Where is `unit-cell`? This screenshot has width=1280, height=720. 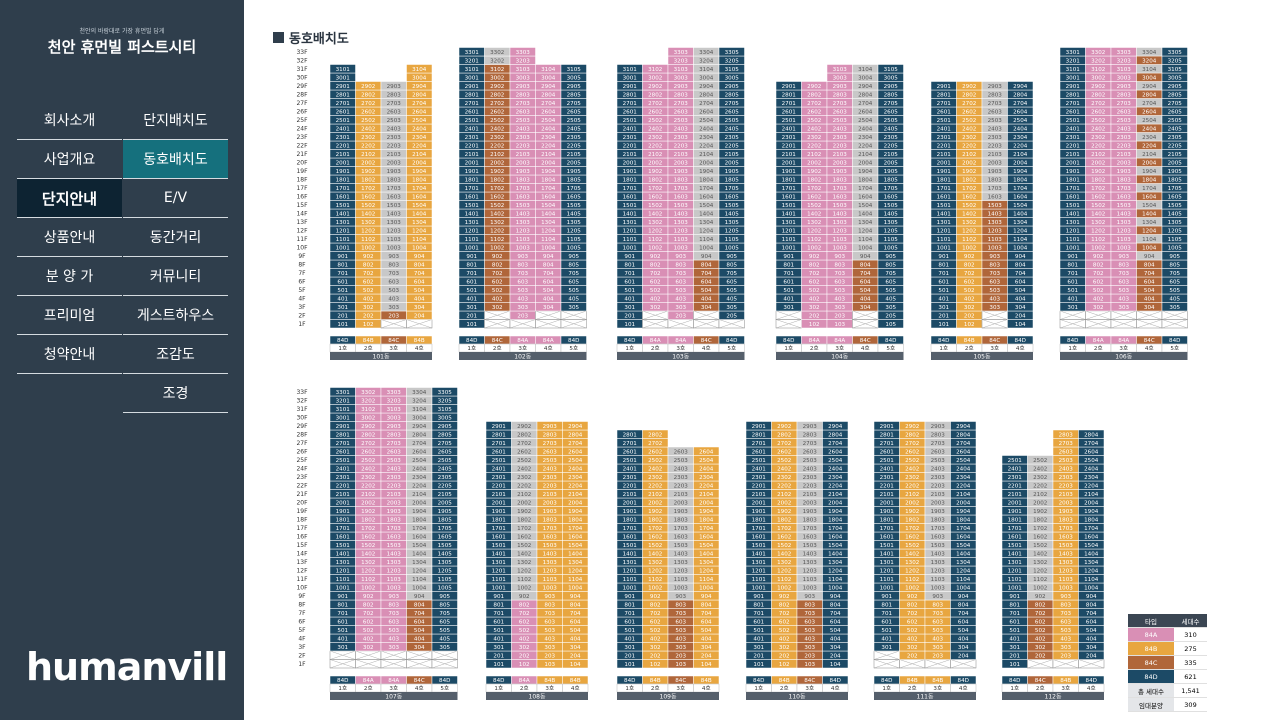 unit-cell is located at coordinates (419, 69).